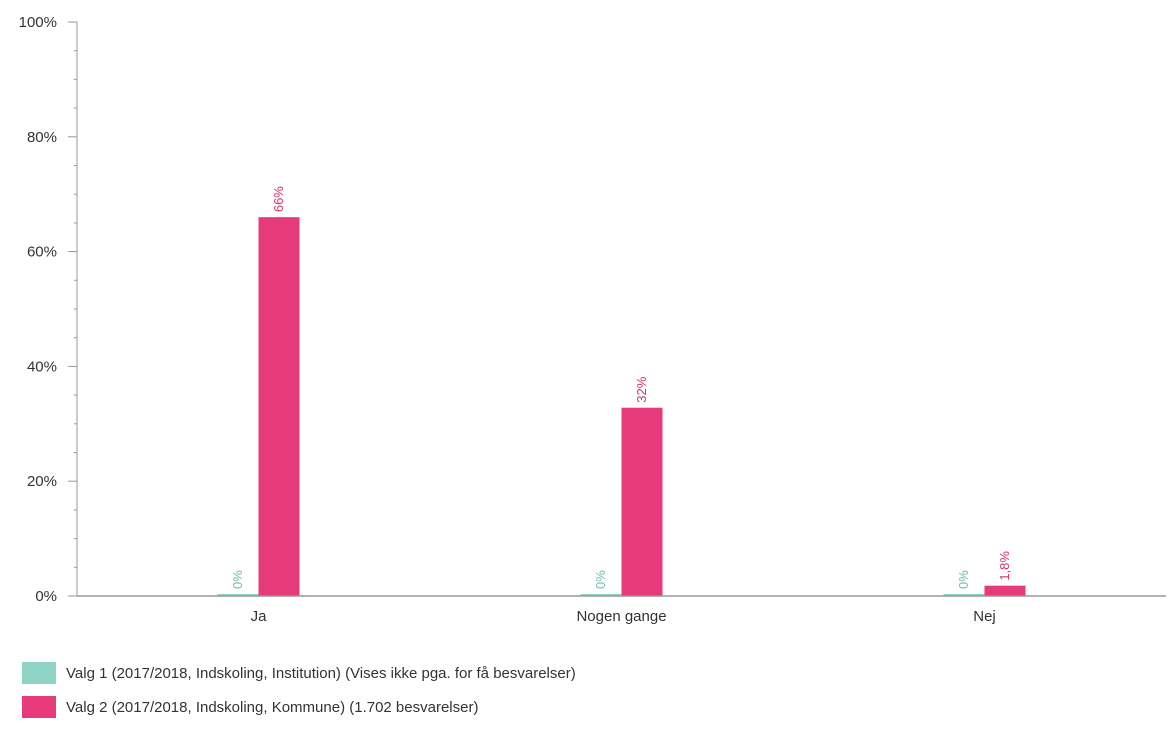 The height and width of the screenshot is (730, 1176). What do you see at coordinates (621, 616) in the screenshot?
I see `x-category-label: Nogen gange` at bounding box center [621, 616].